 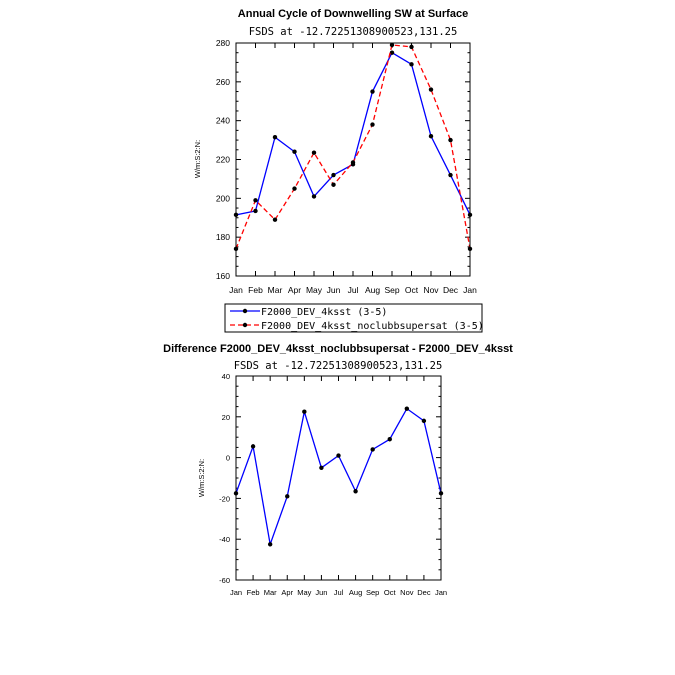 I want to click on chart-2-ytick-label: 40, so click(x=226, y=376).